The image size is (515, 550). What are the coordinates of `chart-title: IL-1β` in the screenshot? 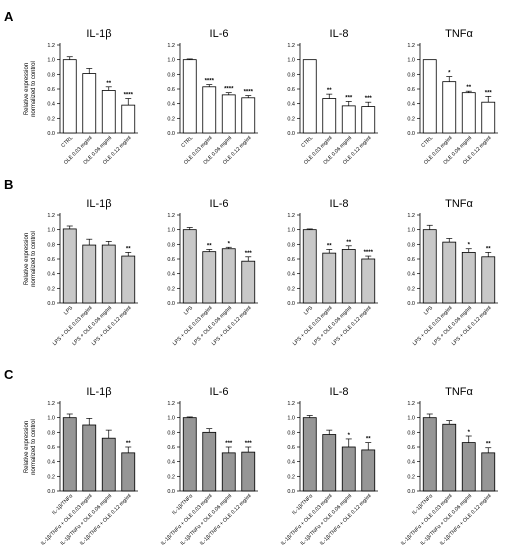 It's located at (98, 392).